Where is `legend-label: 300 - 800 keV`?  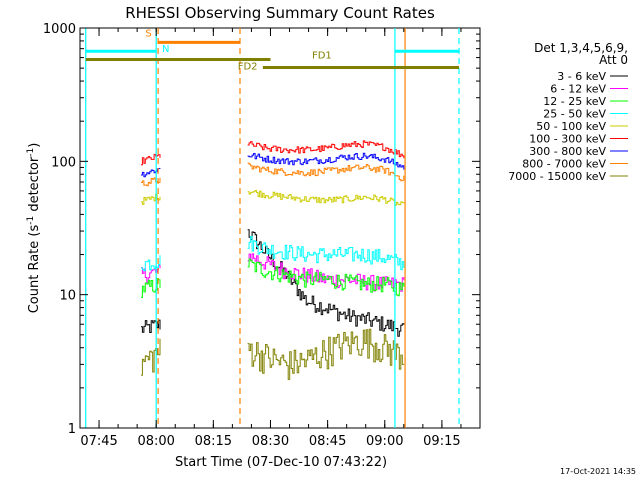 legend-label: 300 - 800 keV is located at coordinates (567, 151).